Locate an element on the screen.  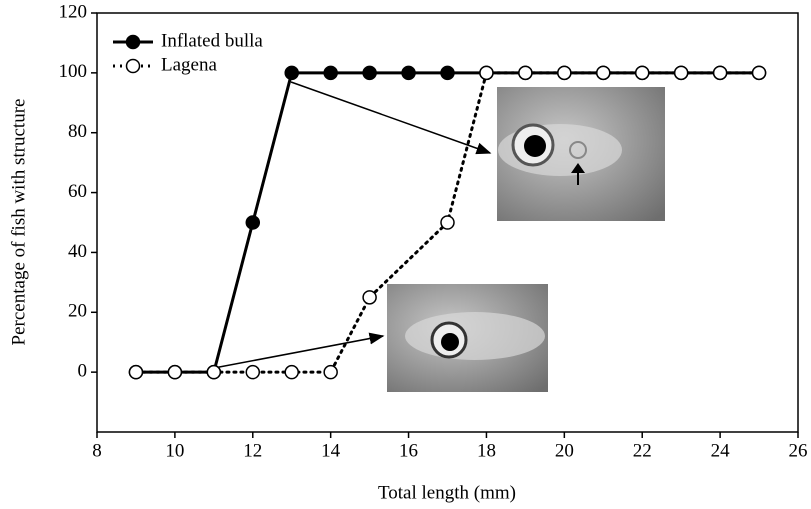
y-tick-label: 120 is located at coordinates (73, 11).